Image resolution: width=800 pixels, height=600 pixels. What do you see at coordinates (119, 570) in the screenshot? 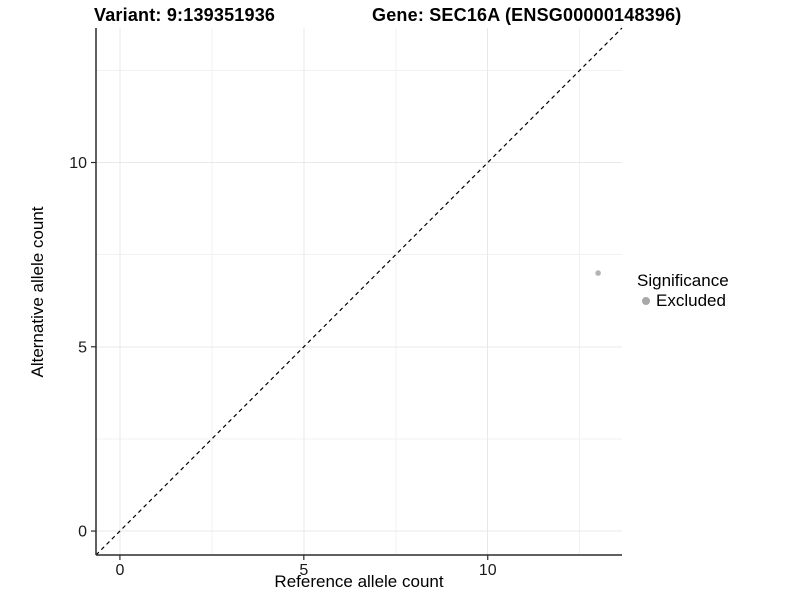
I see `x-tick-label: 0` at bounding box center [119, 570].